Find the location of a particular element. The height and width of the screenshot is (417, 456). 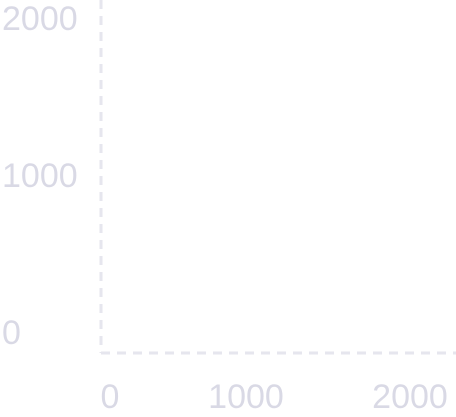

y-tick-label-0: 0 is located at coordinates (11, 333).